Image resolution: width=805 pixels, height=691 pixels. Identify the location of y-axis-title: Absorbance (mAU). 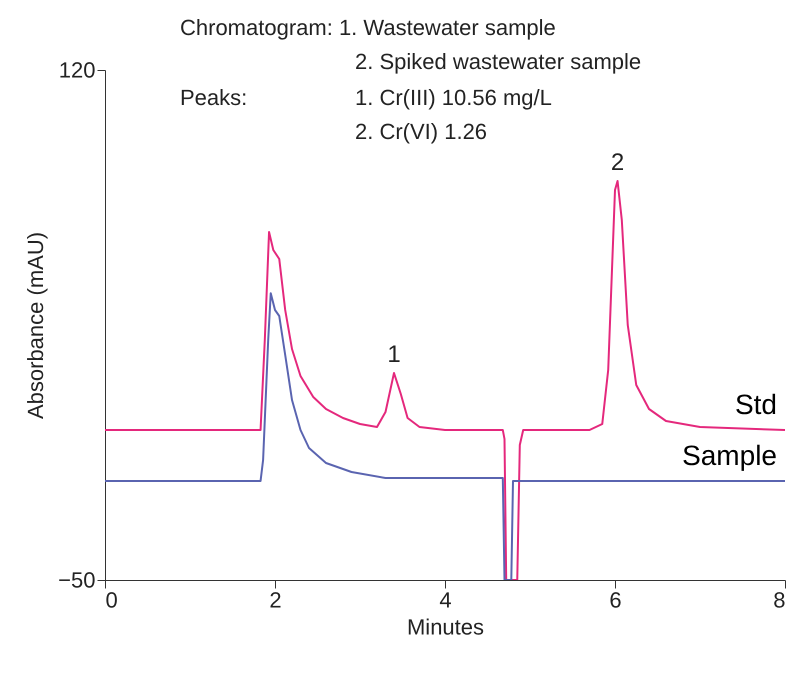
(35, 326).